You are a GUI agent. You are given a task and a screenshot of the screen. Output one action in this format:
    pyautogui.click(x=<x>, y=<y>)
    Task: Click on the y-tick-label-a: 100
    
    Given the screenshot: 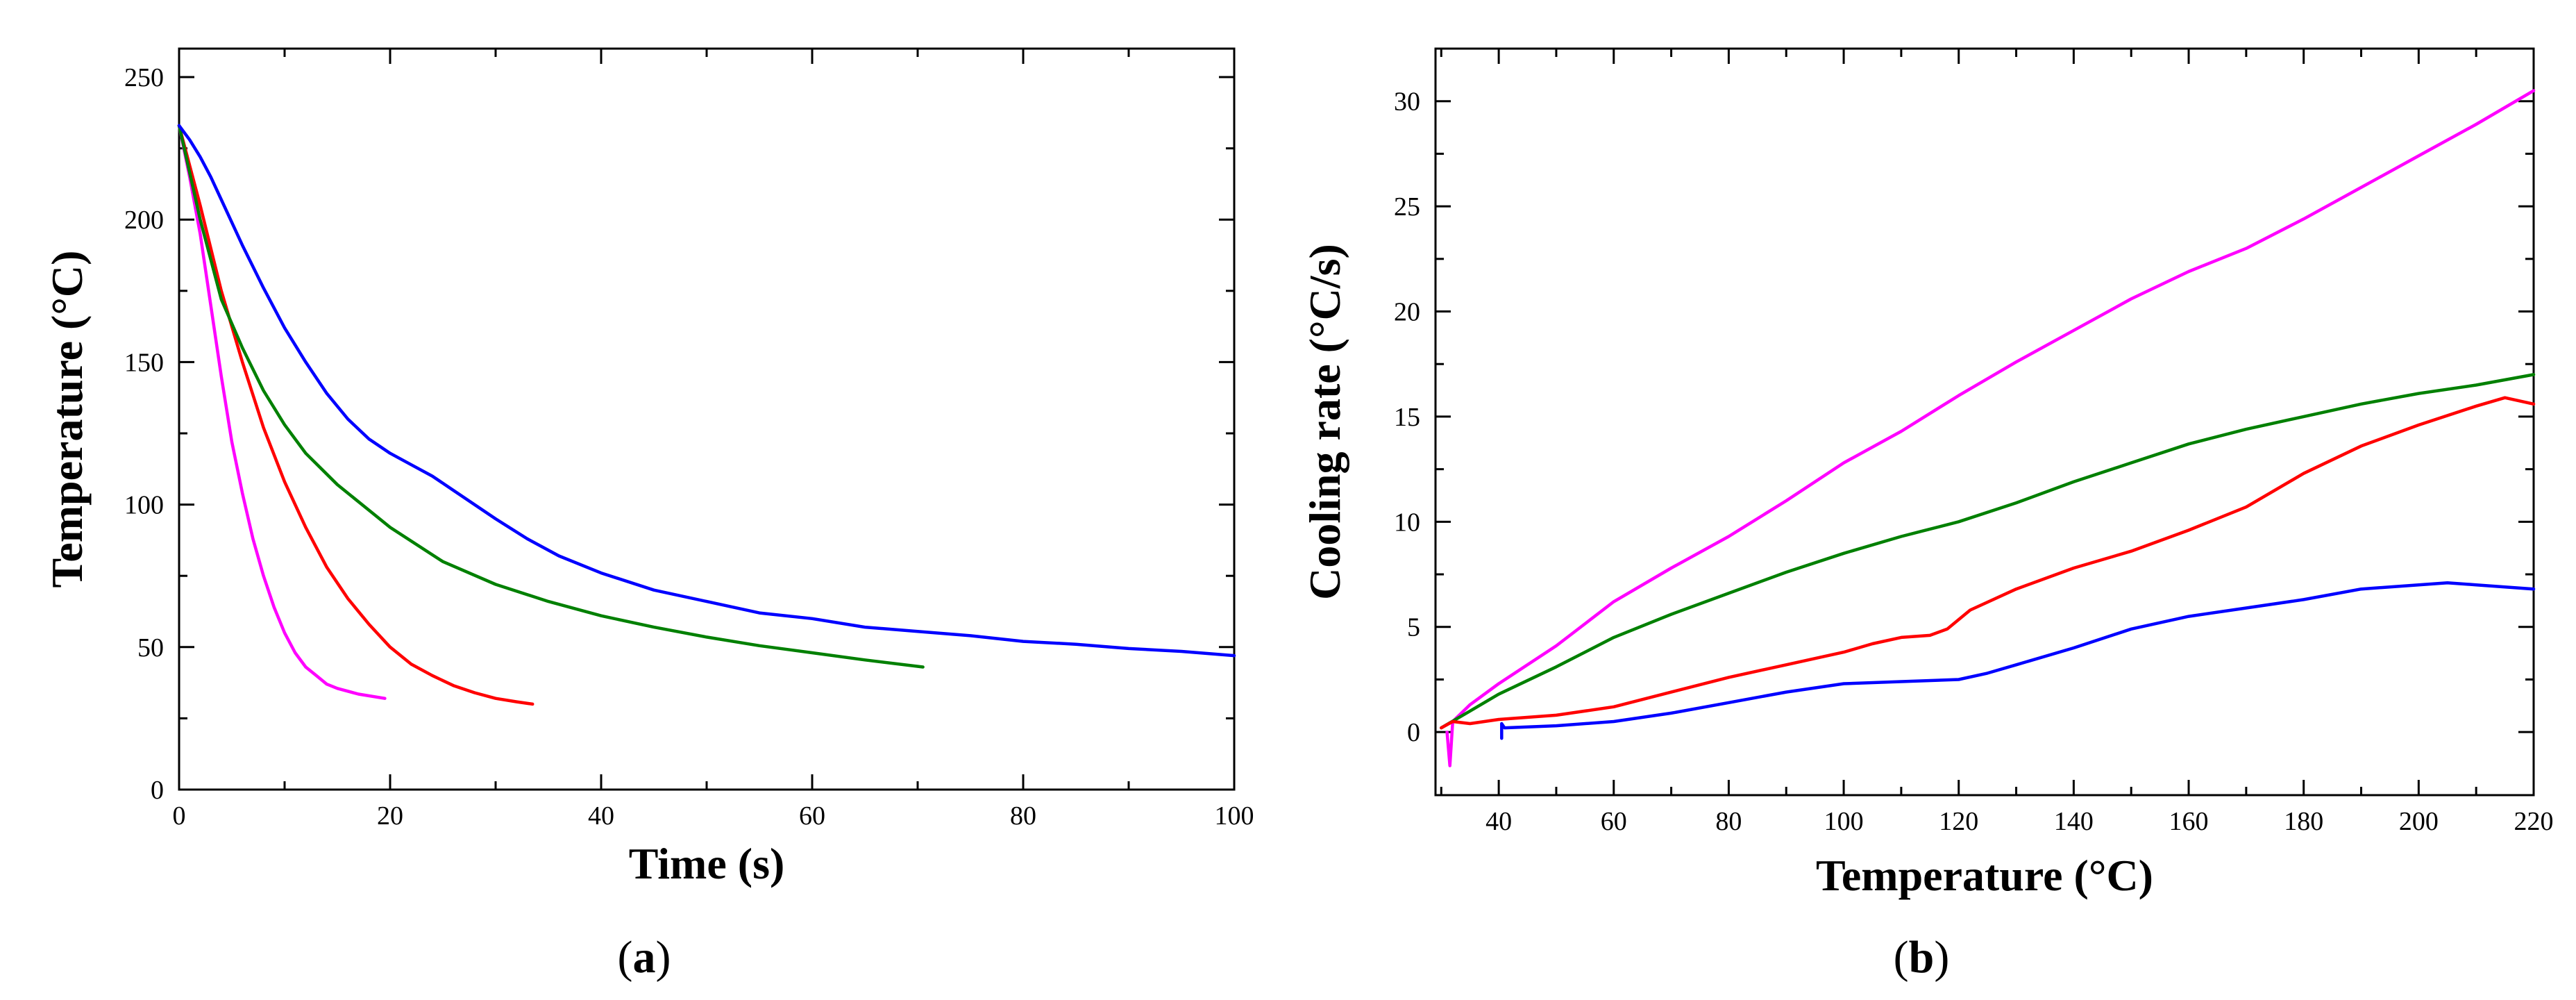 What is the action you would take?
    pyautogui.click(x=144, y=505)
    